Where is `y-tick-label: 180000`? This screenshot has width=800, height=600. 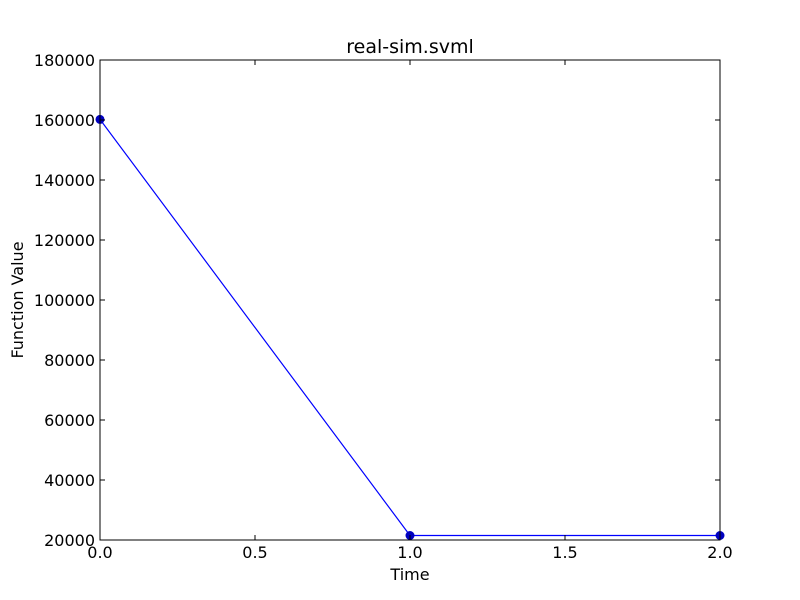 y-tick-label: 180000 is located at coordinates (64, 60).